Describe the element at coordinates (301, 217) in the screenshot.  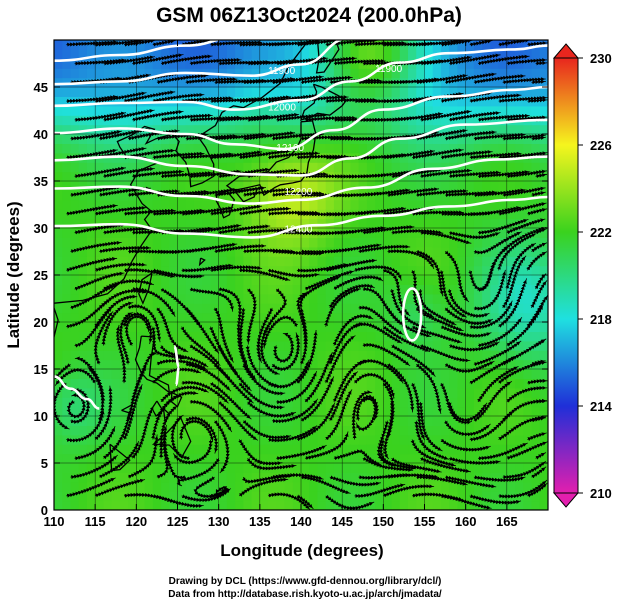
I see `height-contour` at that location.